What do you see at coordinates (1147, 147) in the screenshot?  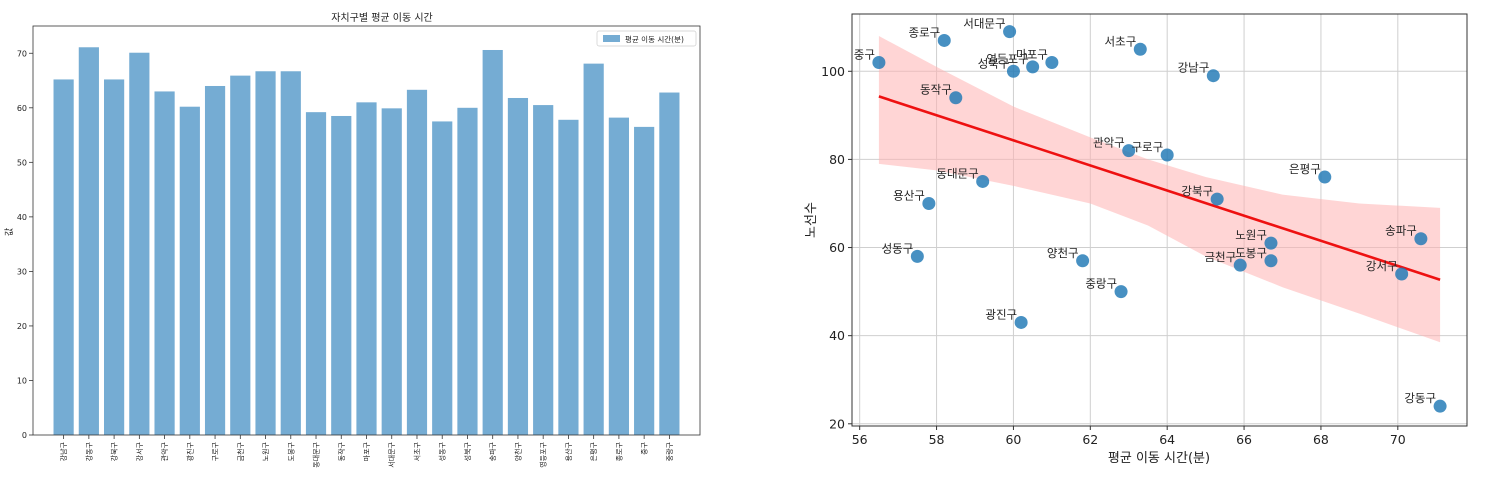 I see `scatter-point-label: 구로구` at bounding box center [1147, 147].